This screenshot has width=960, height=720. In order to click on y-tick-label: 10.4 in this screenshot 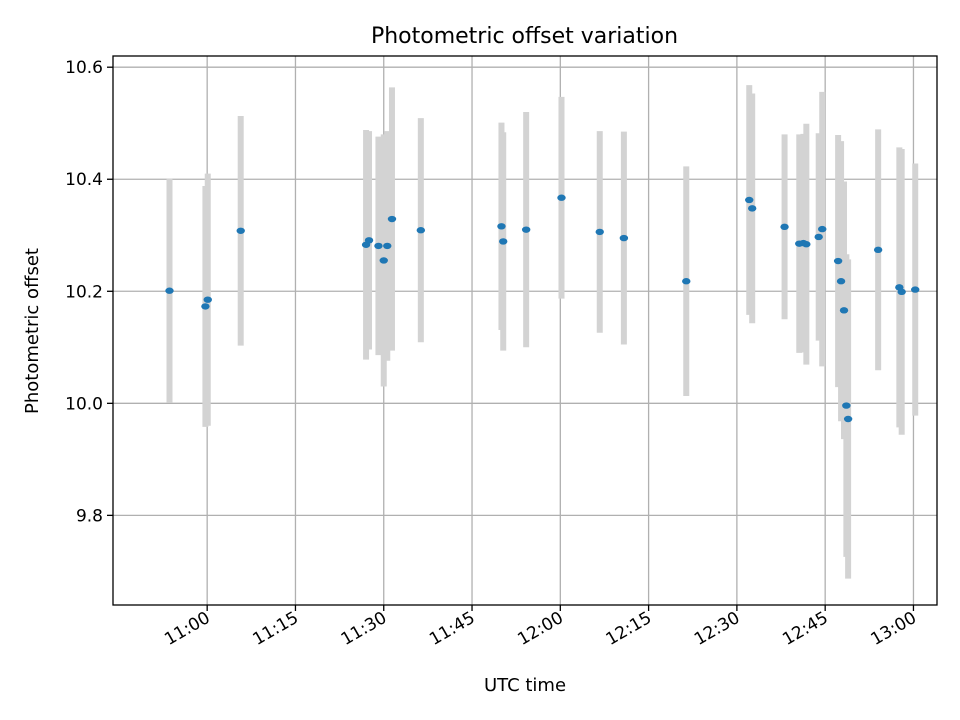, I will do `click(84, 180)`.